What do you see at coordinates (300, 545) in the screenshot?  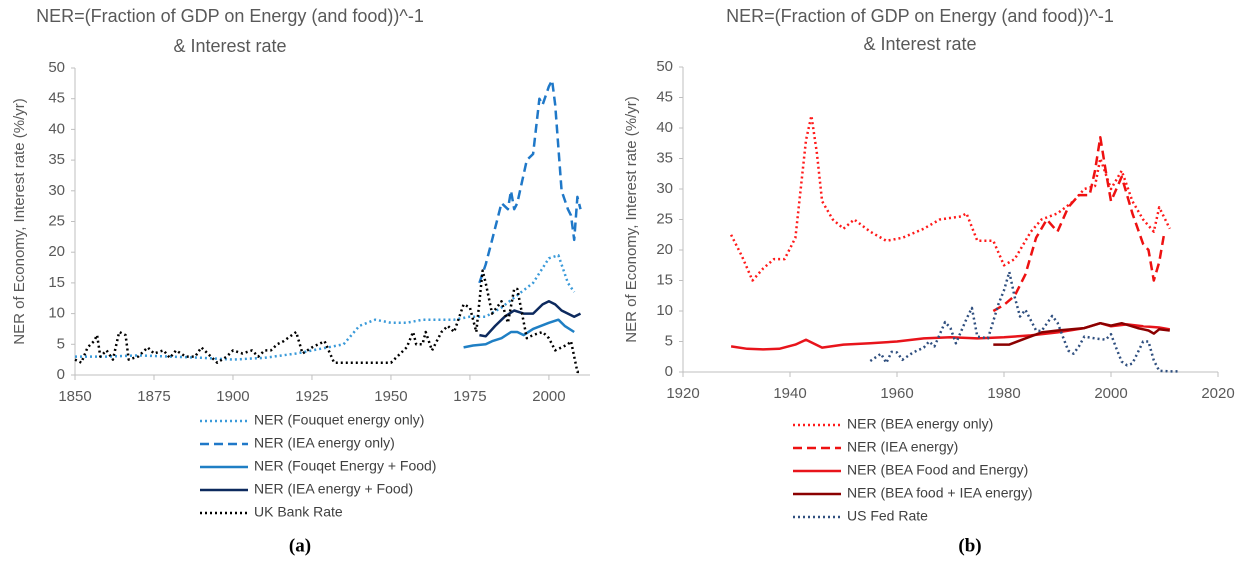 I see `panel-caption: (a)` at bounding box center [300, 545].